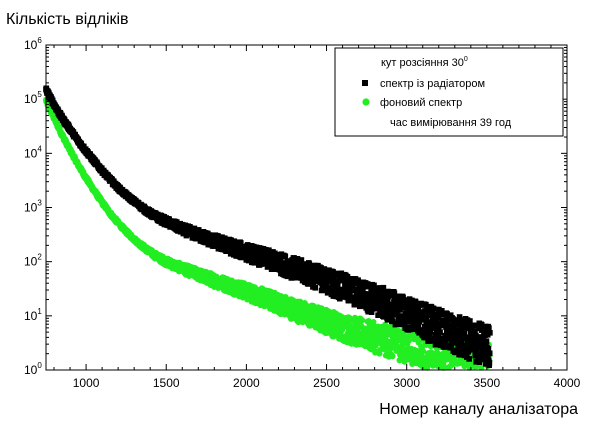 The width and height of the screenshot is (595, 426). What do you see at coordinates (424, 62) in the screenshot?
I see `legend-header: кут розсіяння 300` at bounding box center [424, 62].